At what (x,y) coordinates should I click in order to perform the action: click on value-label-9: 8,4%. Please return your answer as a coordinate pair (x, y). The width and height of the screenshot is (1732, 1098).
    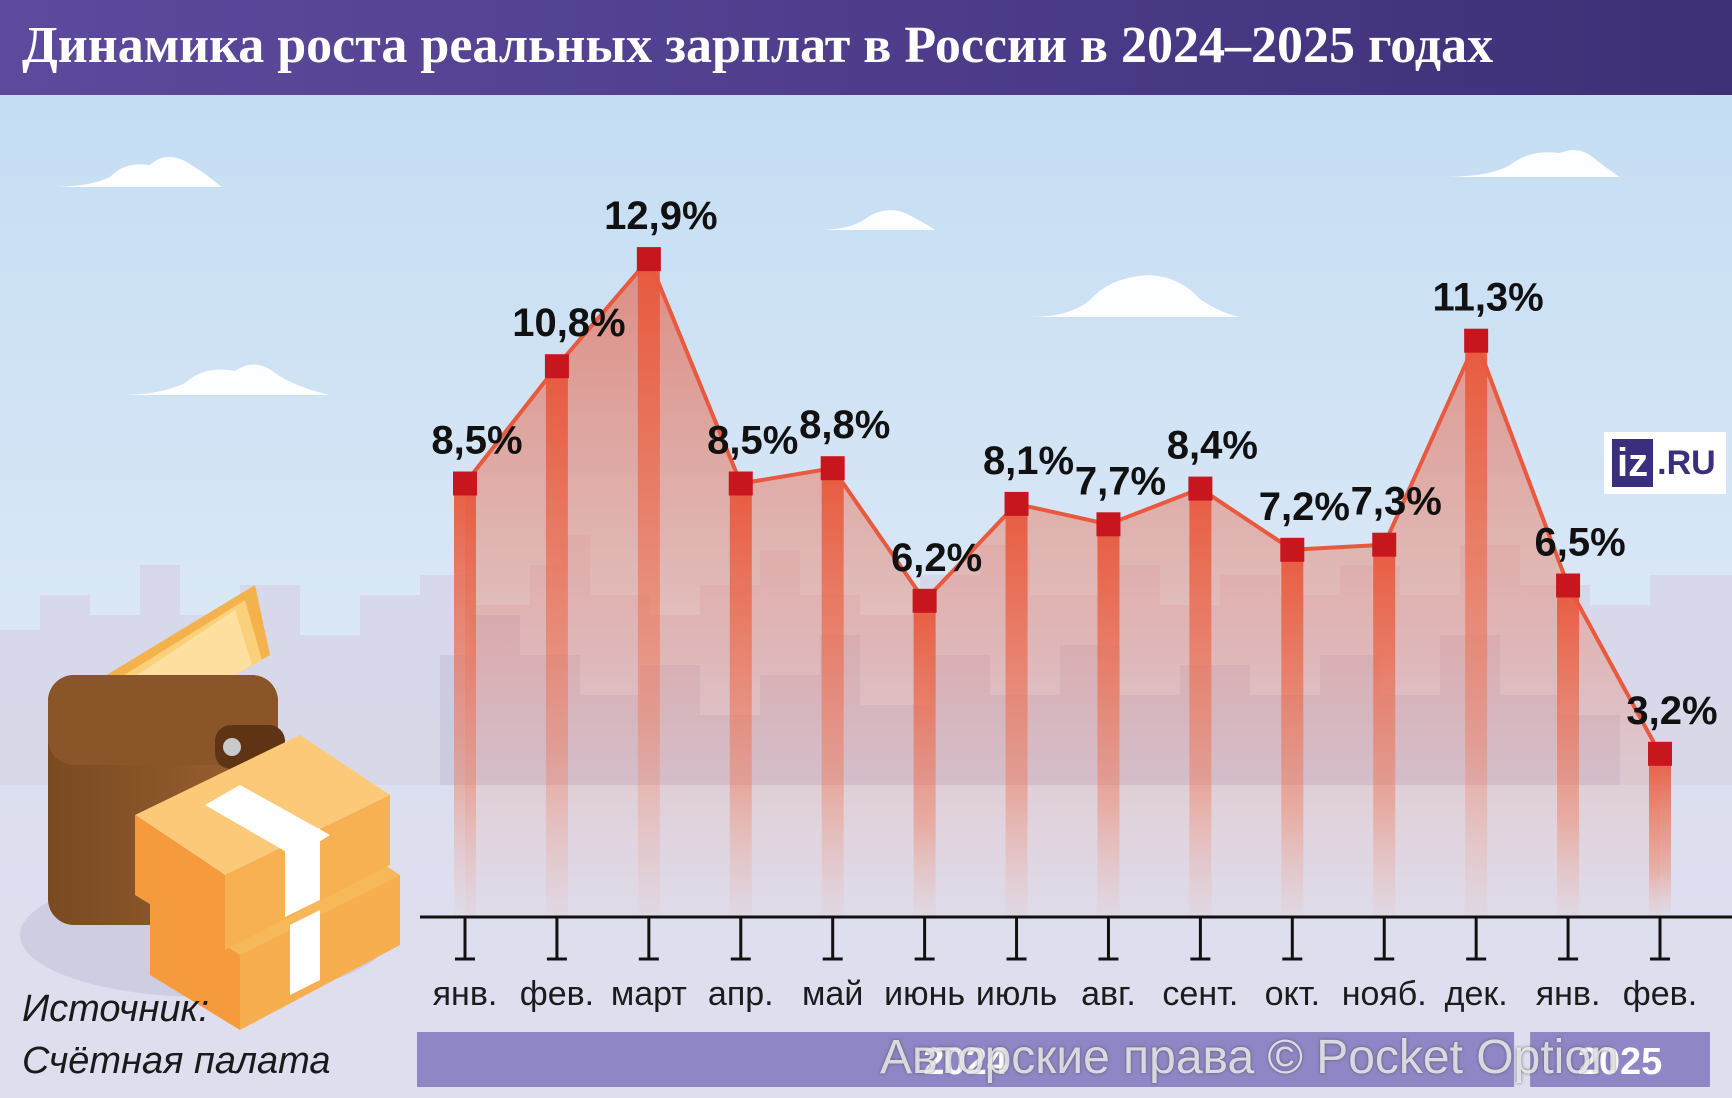
    Looking at the image, I should click on (1212, 446).